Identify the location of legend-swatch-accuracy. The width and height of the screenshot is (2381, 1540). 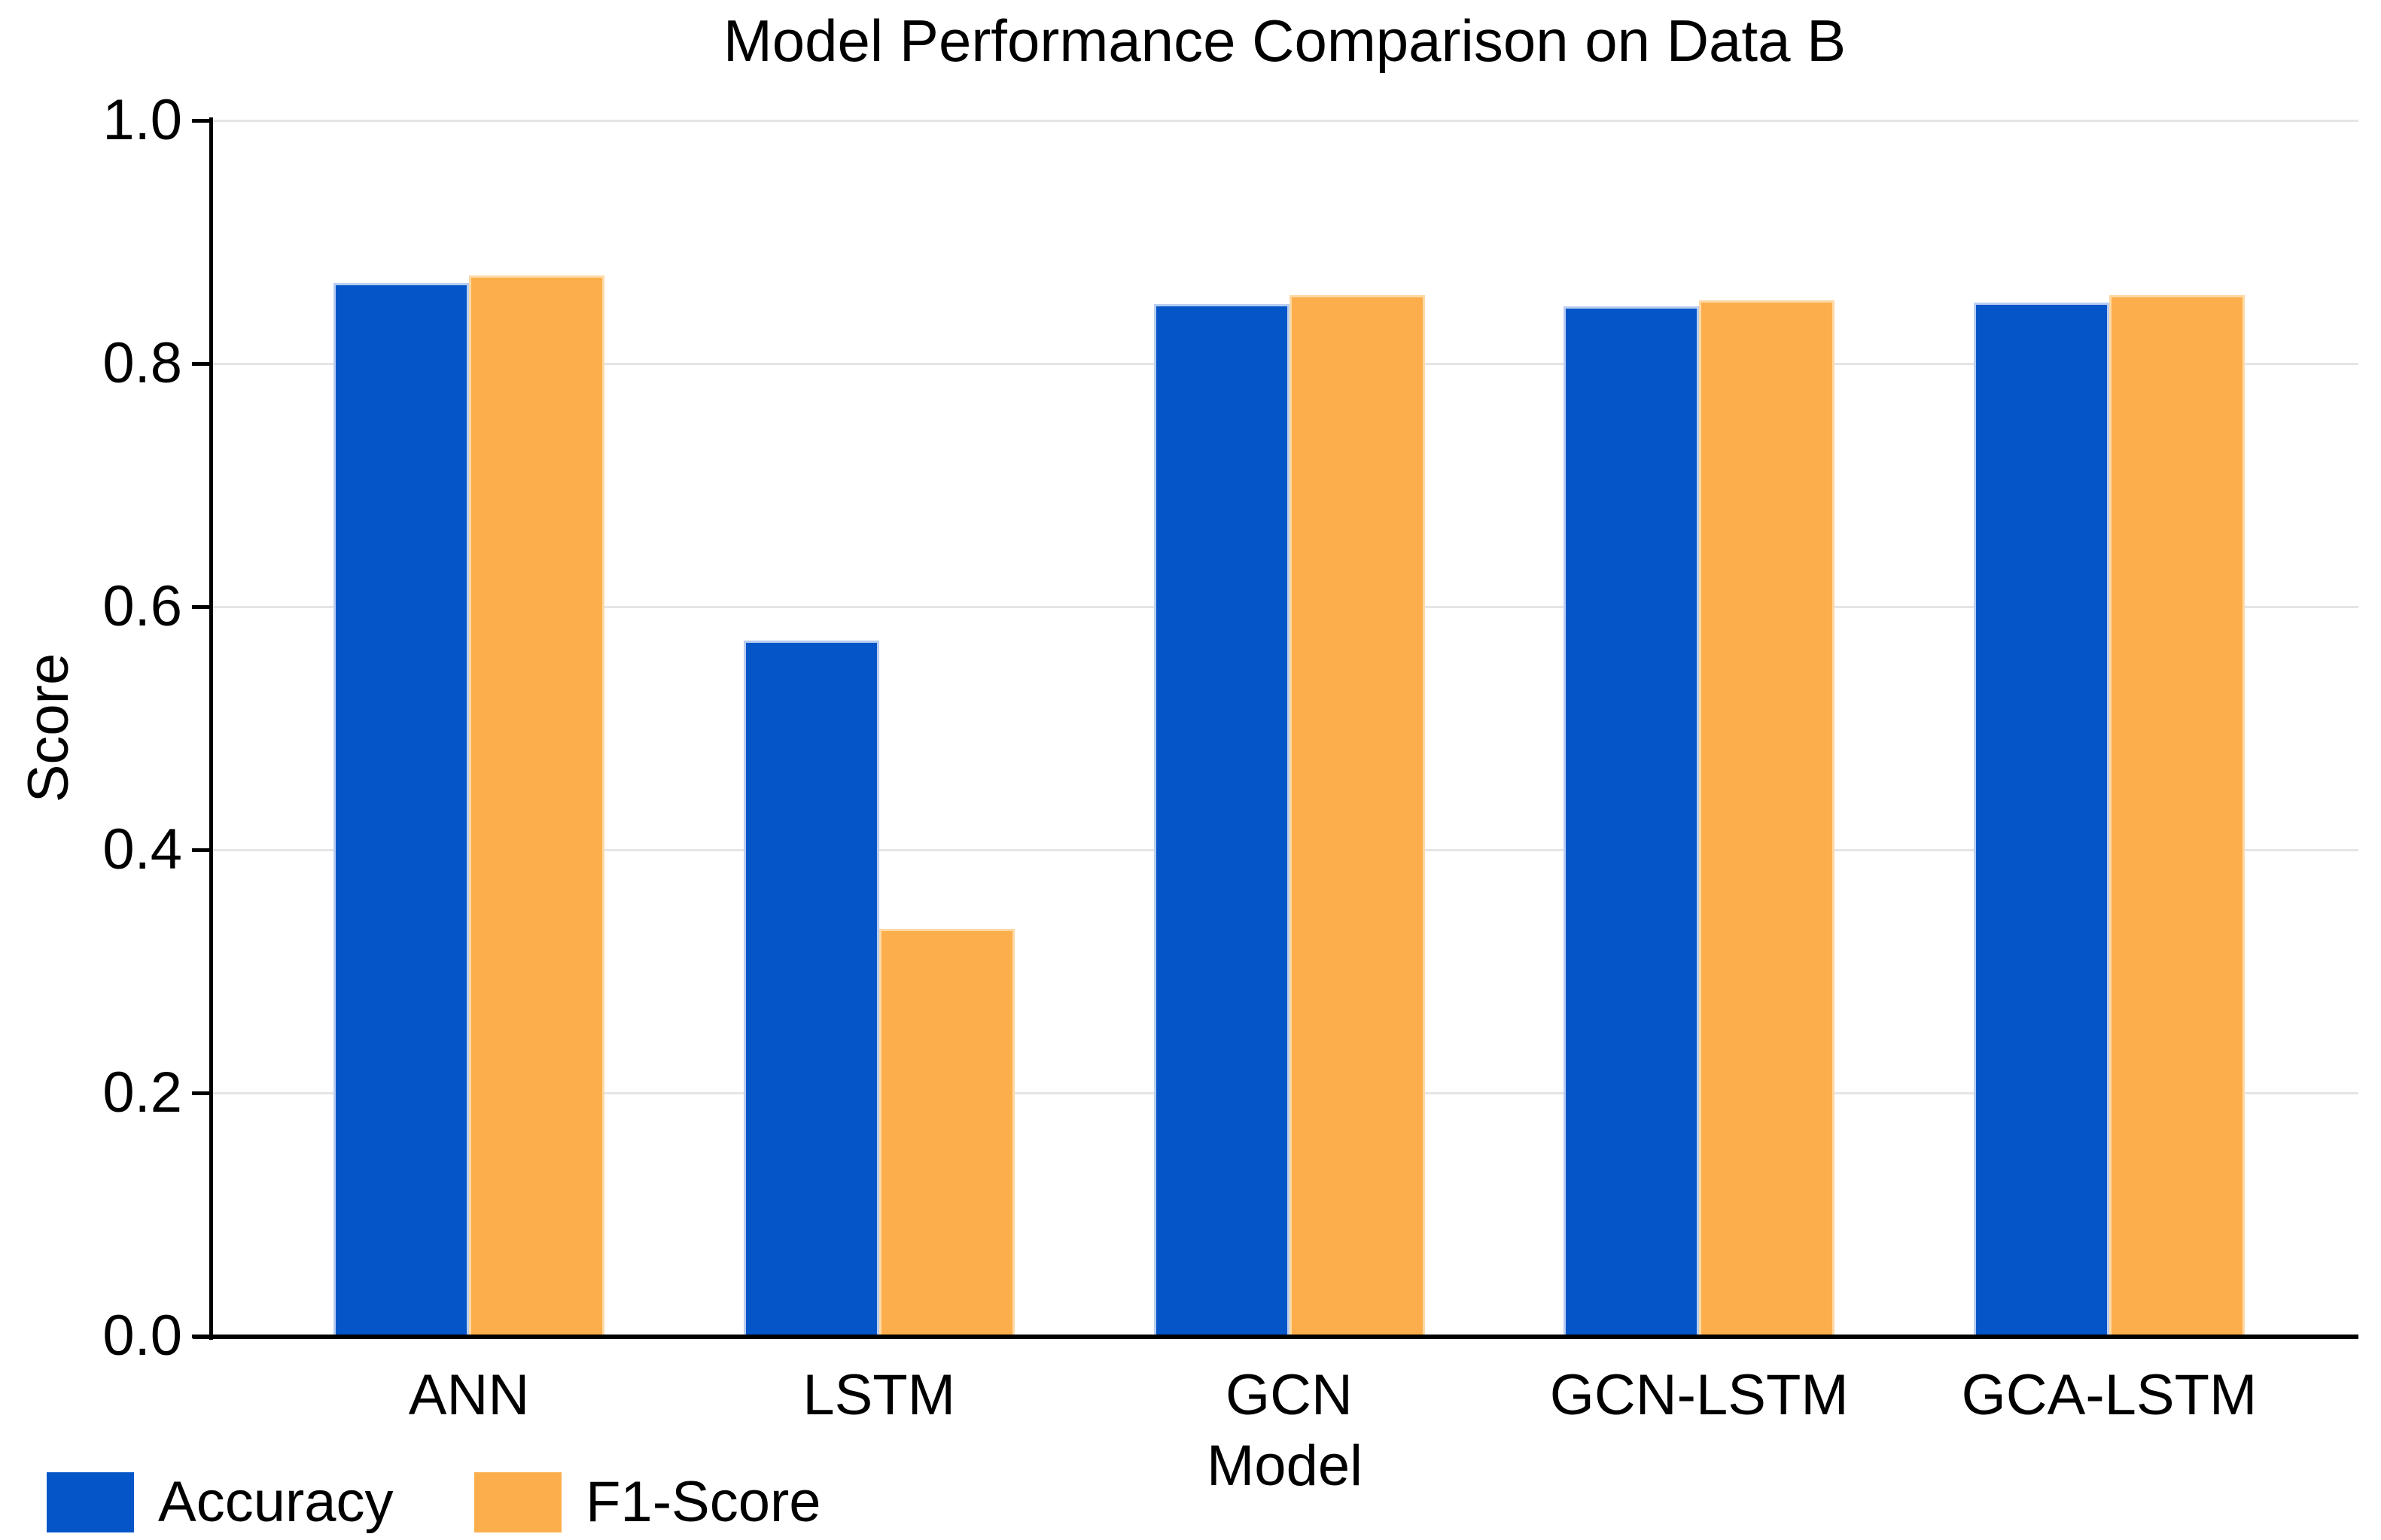
(91, 1502).